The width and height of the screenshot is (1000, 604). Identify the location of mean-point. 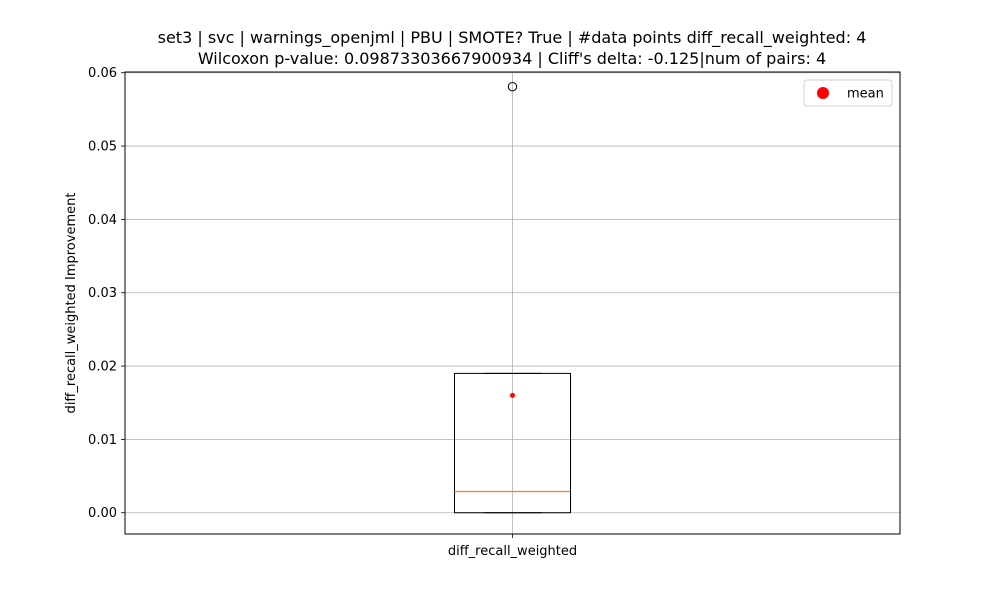
(512, 395).